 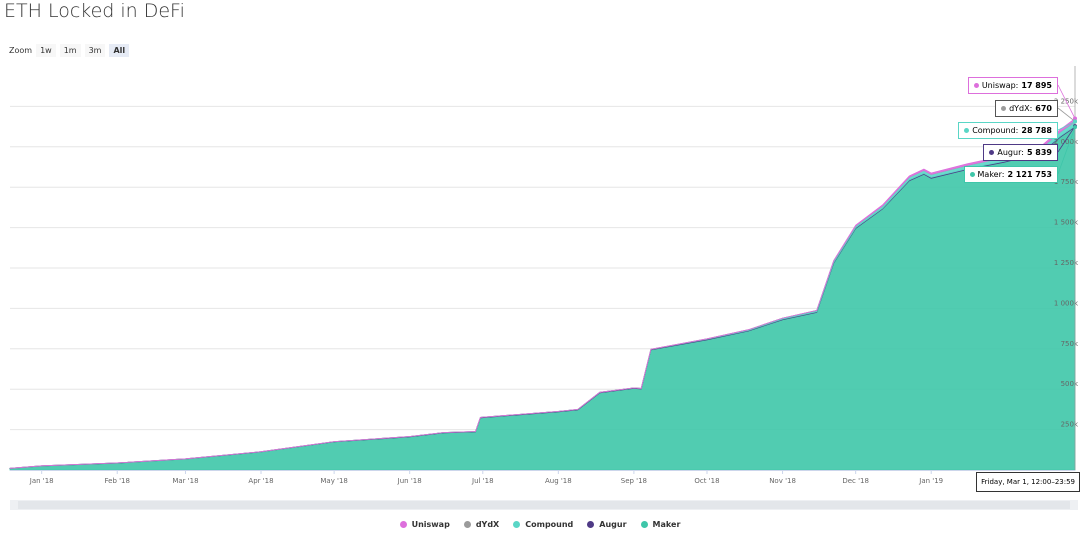 I want to click on legend-item: dYdX, so click(x=481, y=524).